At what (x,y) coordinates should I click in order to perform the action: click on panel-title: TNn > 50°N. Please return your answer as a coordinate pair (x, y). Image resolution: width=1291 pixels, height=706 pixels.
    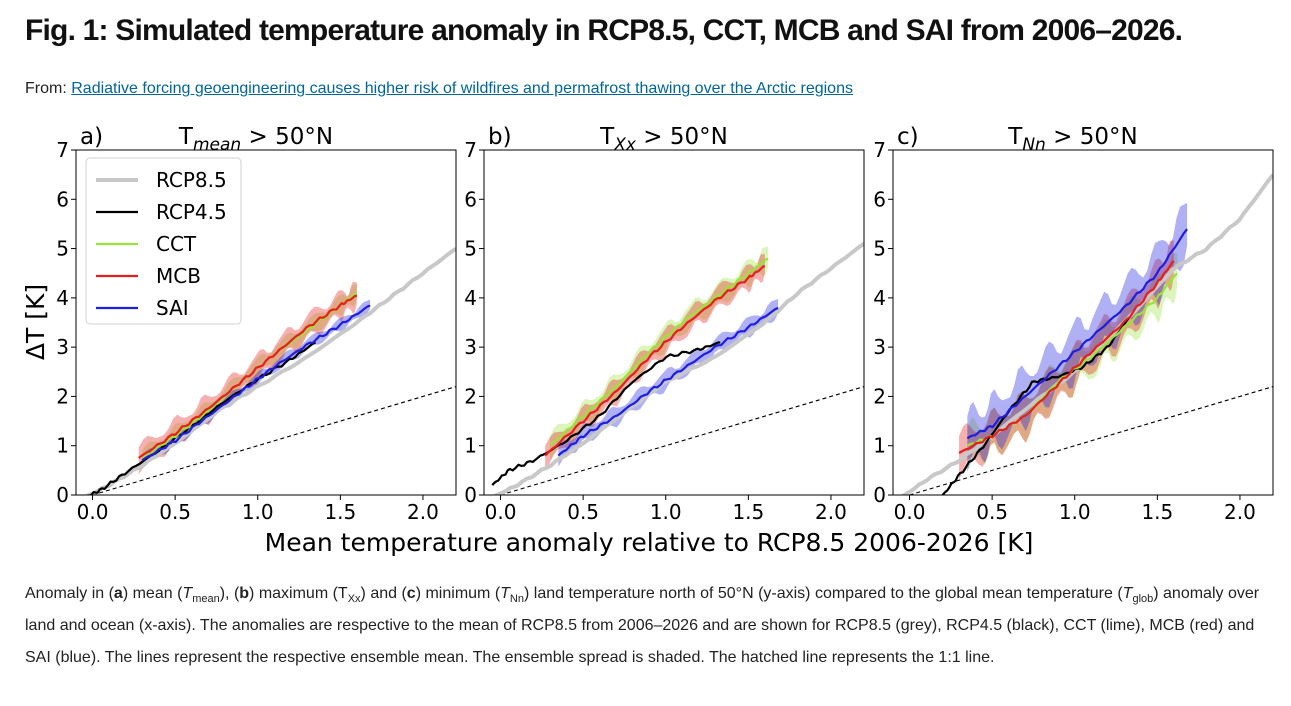
    Looking at the image, I should click on (1072, 139).